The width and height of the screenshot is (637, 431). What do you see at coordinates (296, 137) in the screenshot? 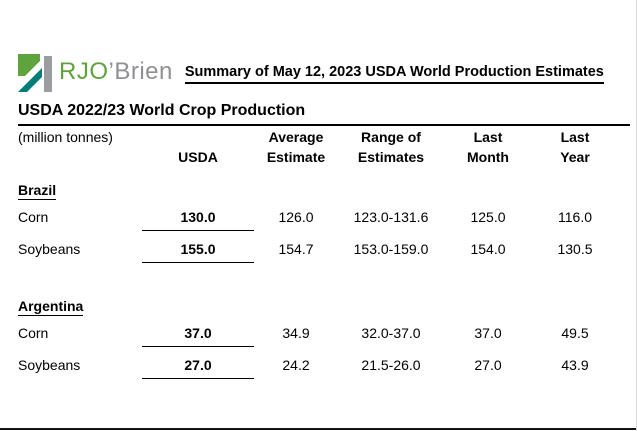
I see `column-header-average-line1: Average` at bounding box center [296, 137].